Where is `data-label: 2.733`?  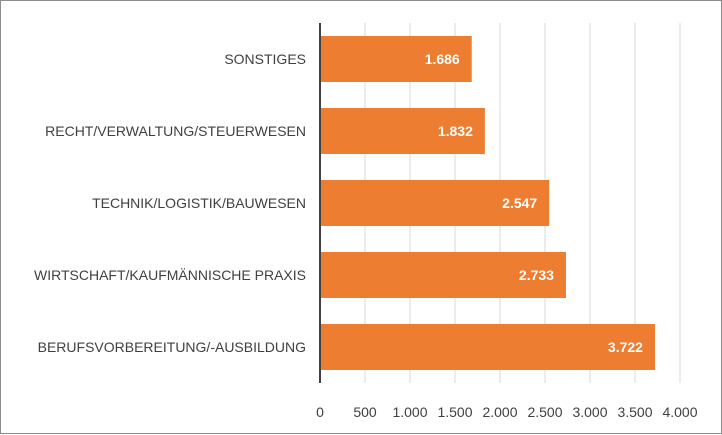
data-label: 2.733 is located at coordinates (536, 275).